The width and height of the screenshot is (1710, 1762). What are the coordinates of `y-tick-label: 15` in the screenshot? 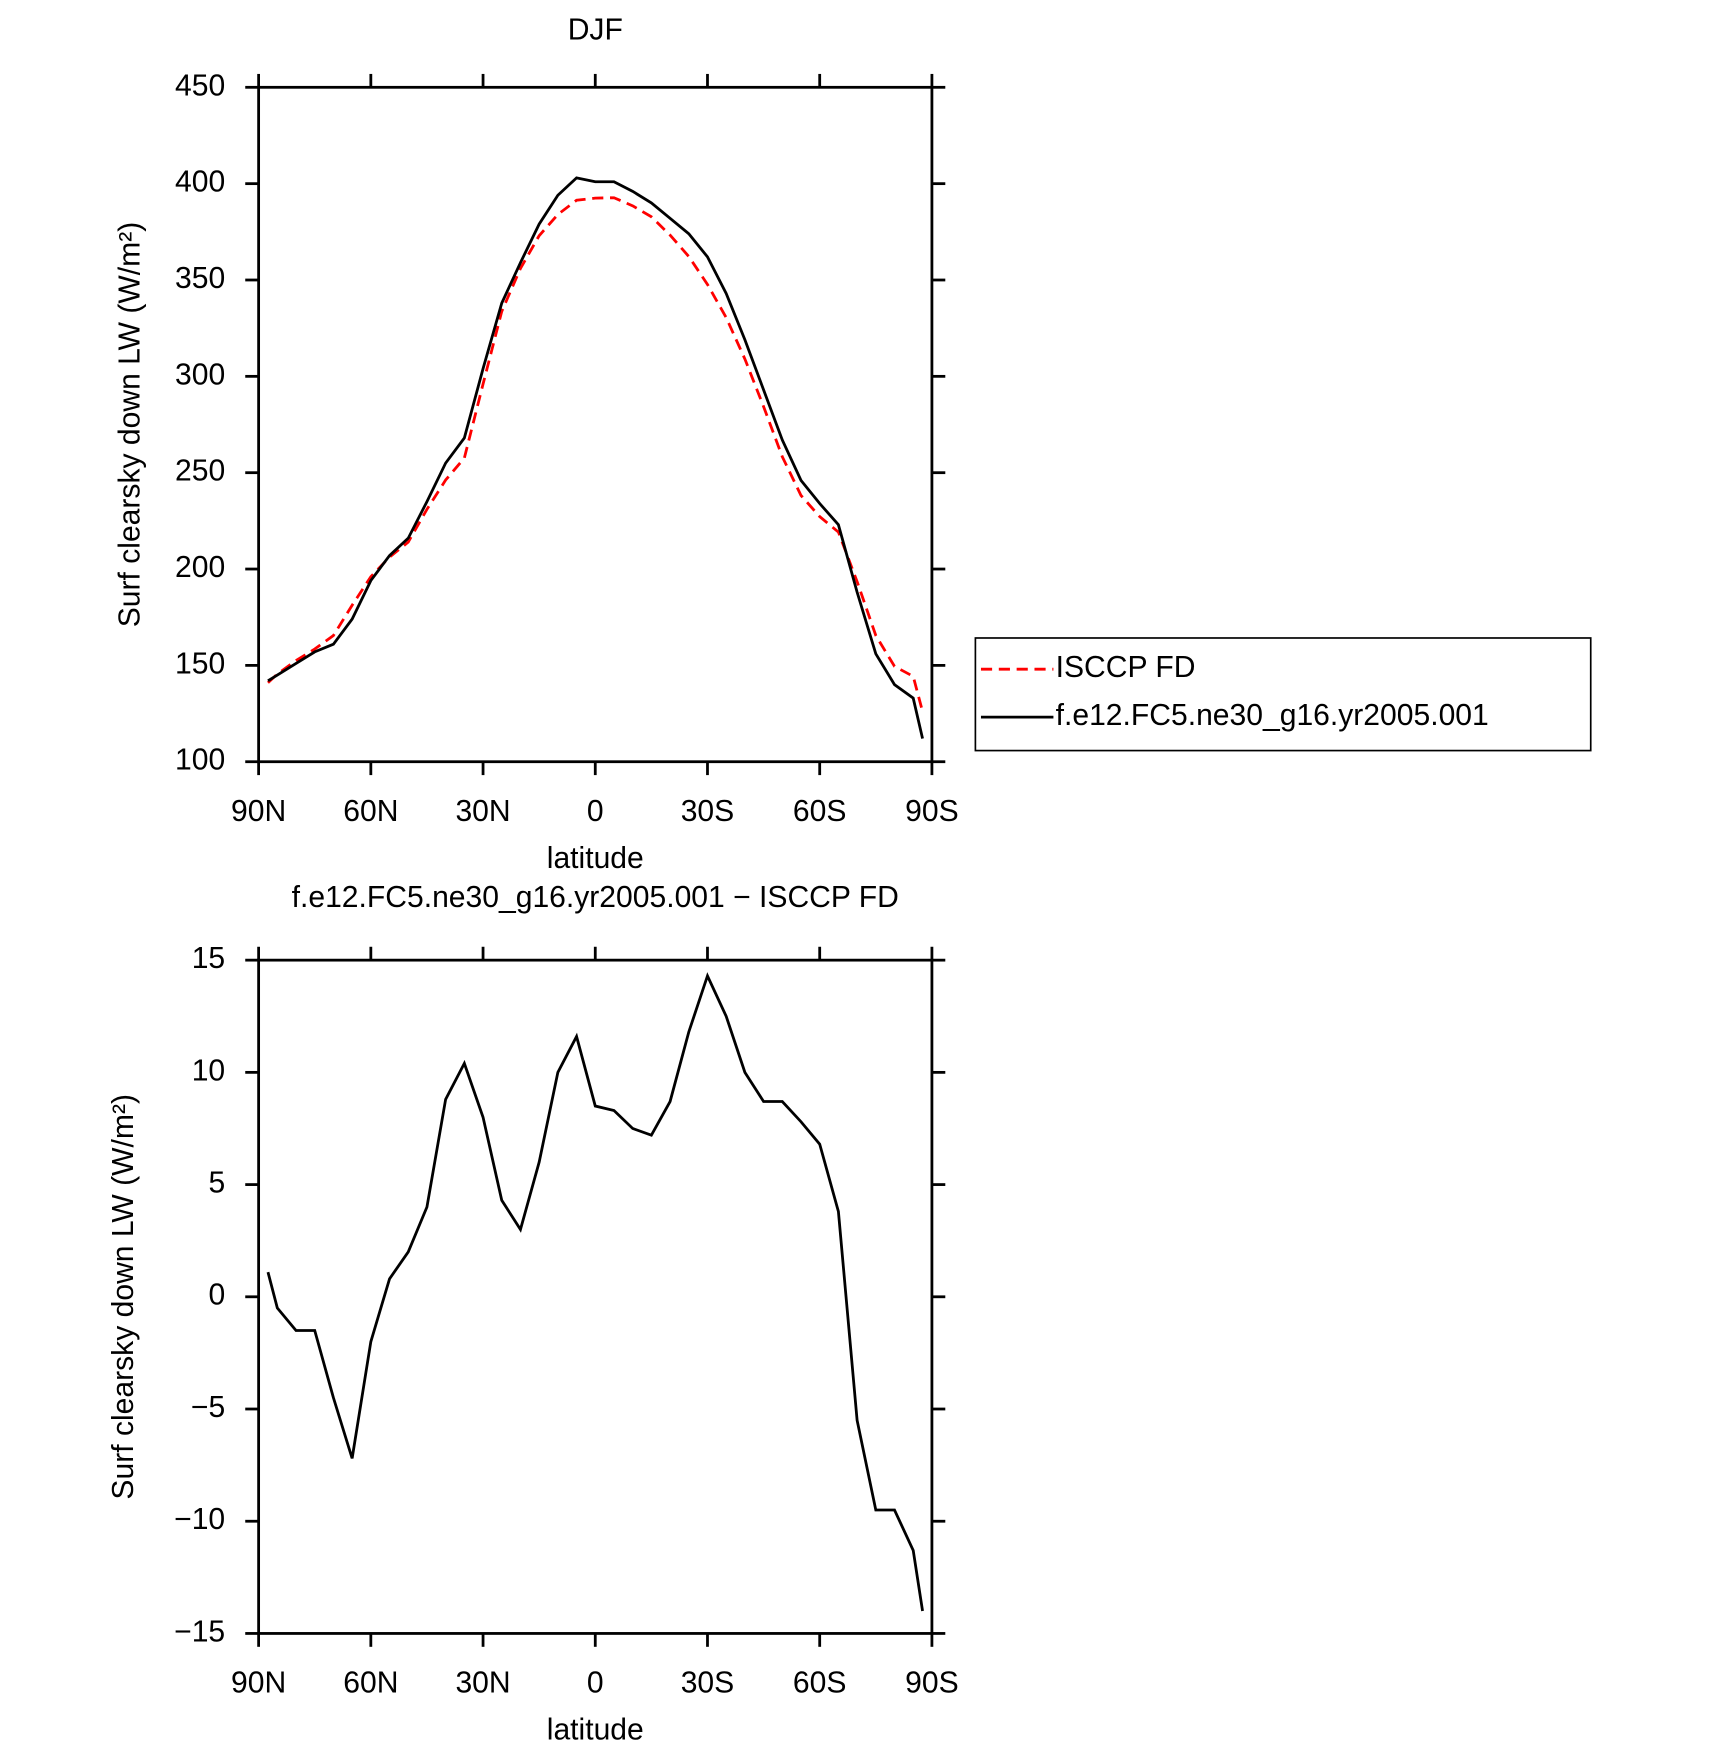 It's located at (208, 958).